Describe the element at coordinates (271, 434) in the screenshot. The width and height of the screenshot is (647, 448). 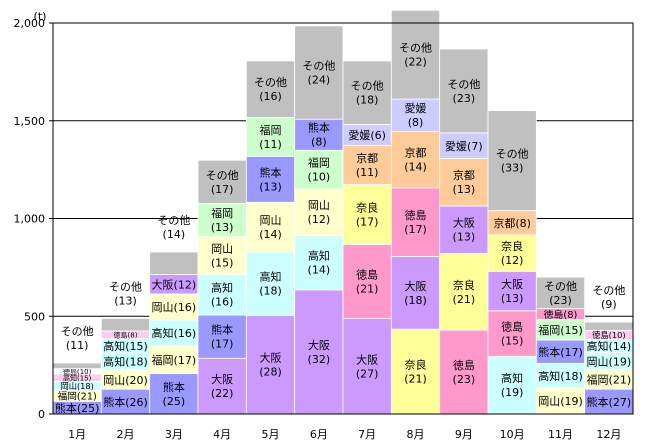
I see `x-tick-label: 5月` at that location.